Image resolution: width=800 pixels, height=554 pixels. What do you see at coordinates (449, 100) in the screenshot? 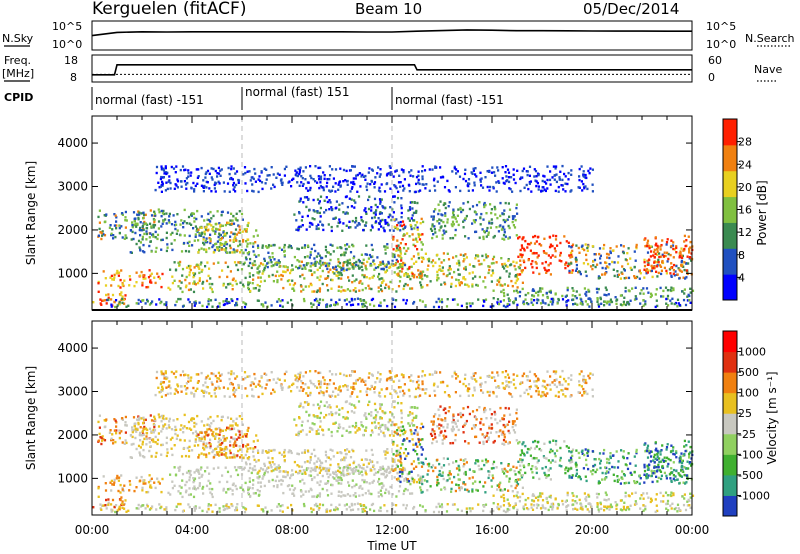
I see `cpid-segment-3: normal (fast) -151` at bounding box center [449, 100].